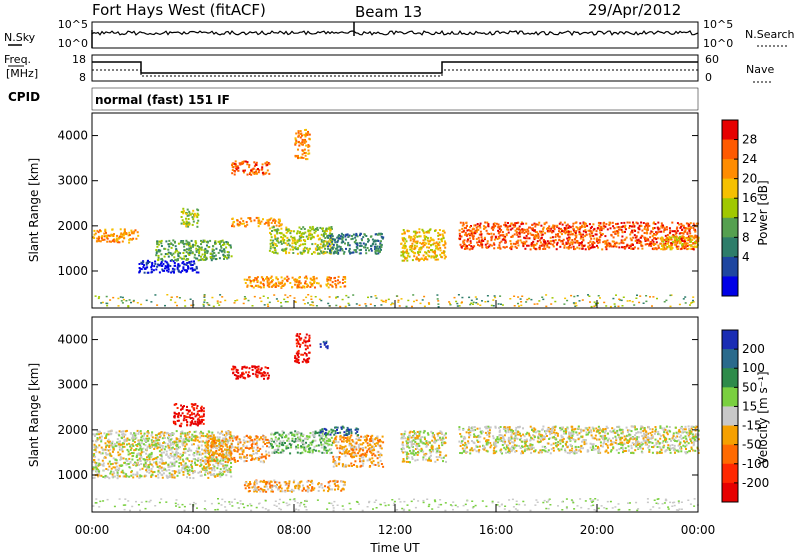 The height and width of the screenshot is (554, 800). Describe the element at coordinates (72, 181) in the screenshot. I see `y-tick-label: 3000` at that location.